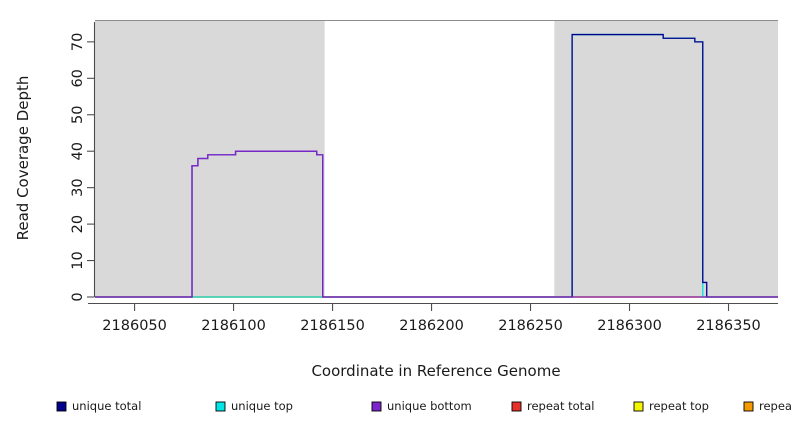 This screenshot has width=792, height=432. What do you see at coordinates (431, 326) in the screenshot?
I see `x-tick-label: 2186200` at bounding box center [431, 326].